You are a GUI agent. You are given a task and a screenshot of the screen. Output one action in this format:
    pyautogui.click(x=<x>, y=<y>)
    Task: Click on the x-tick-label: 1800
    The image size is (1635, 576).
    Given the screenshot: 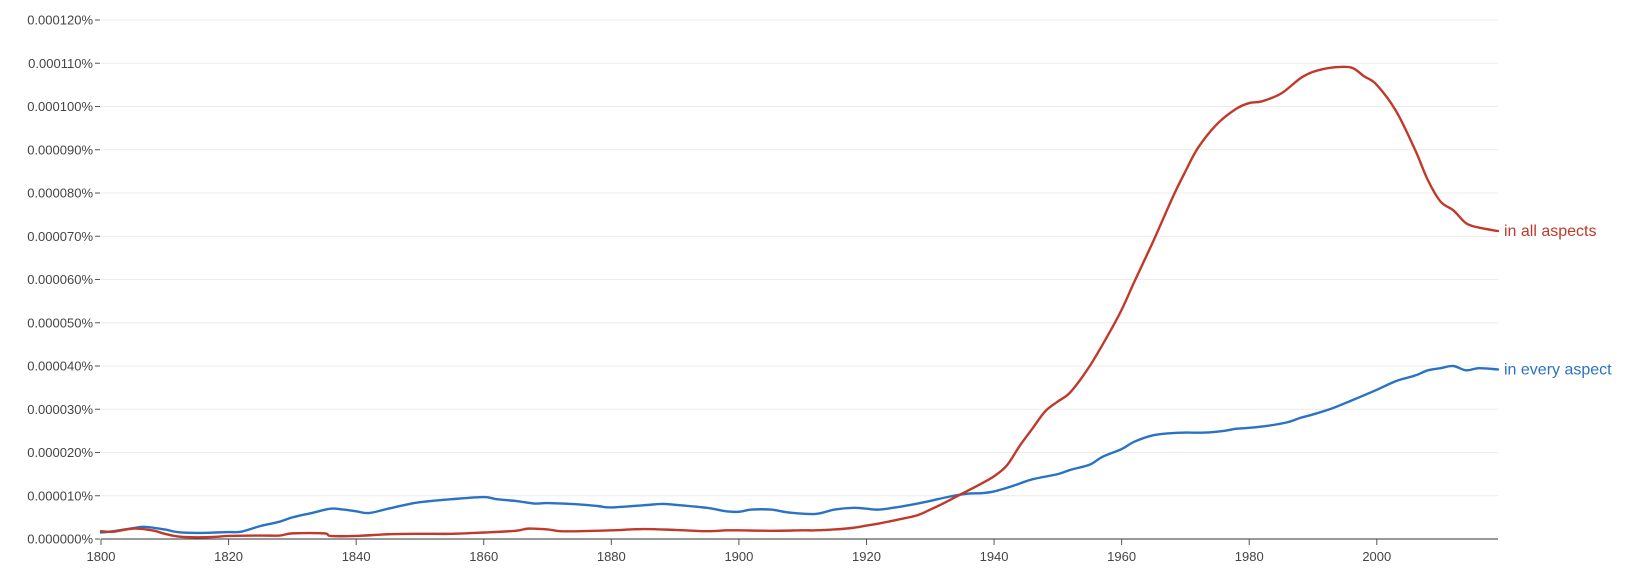 What is the action you would take?
    pyautogui.click(x=101, y=556)
    